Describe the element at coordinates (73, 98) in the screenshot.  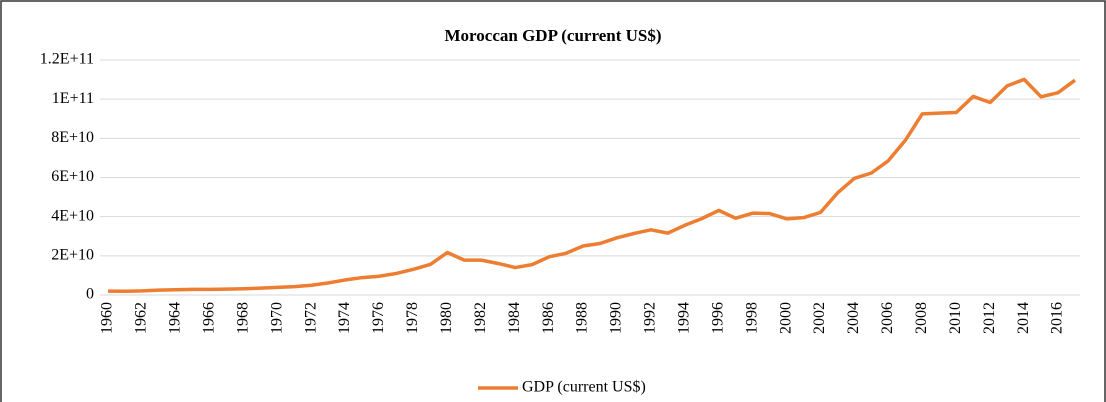
I see `y-tick-label: 1E+11` at that location.